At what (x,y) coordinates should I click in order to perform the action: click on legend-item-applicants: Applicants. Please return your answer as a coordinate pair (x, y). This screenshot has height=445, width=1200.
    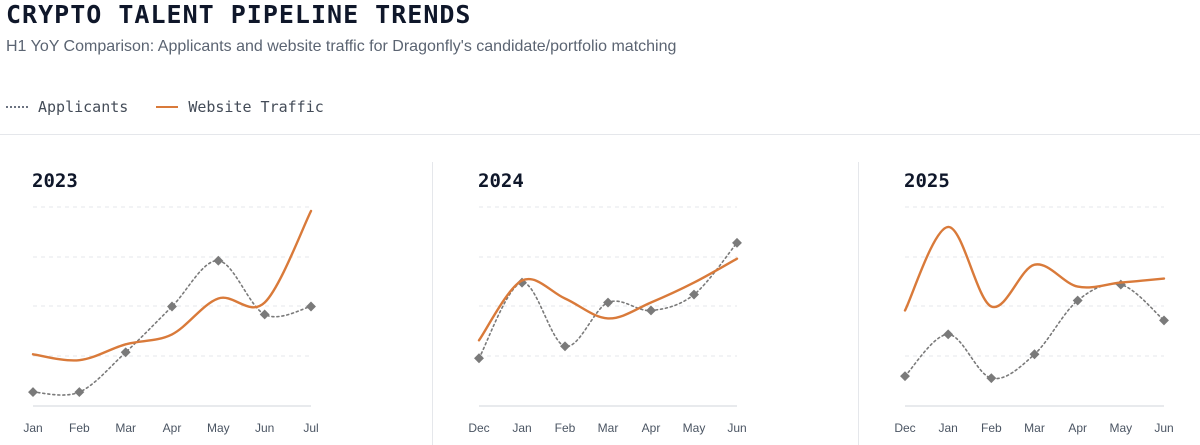
    Looking at the image, I should click on (67, 107).